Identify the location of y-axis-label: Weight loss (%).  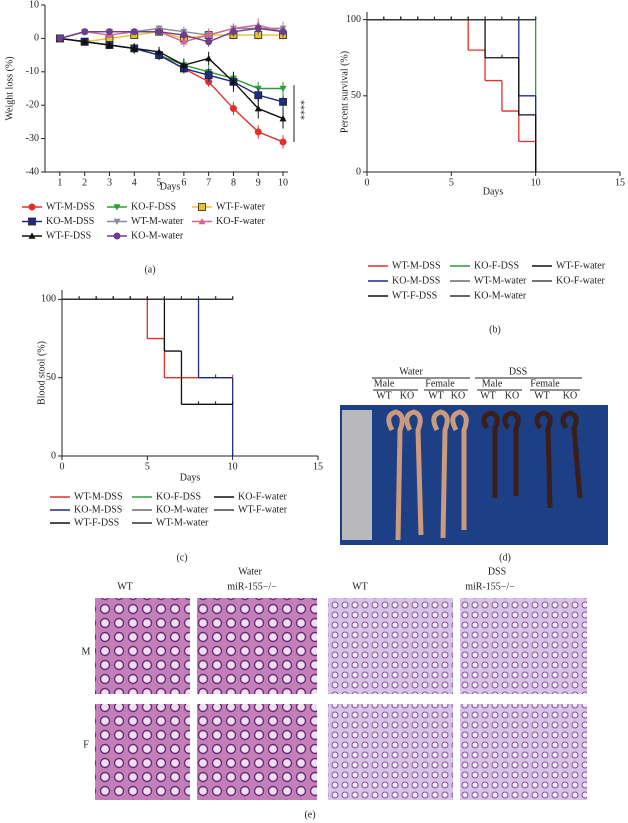
(9, 88).